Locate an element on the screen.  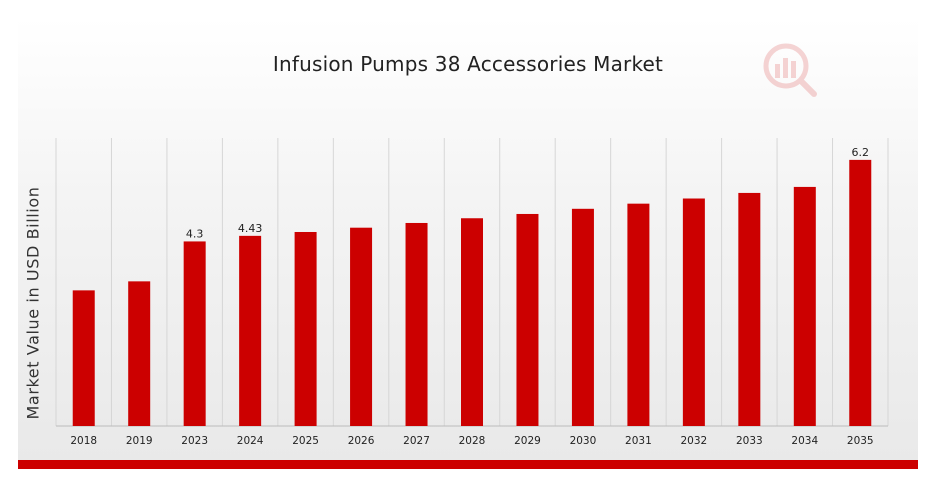
x-tick-label: 2034 is located at coordinates (804, 441).